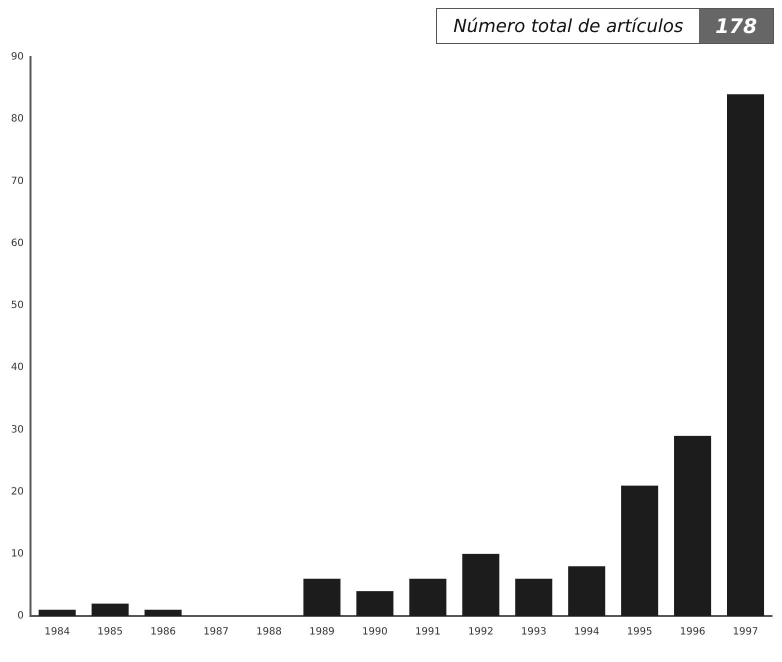 The width and height of the screenshot is (782, 662). I want to click on x-tick-label: 1988, so click(269, 632).